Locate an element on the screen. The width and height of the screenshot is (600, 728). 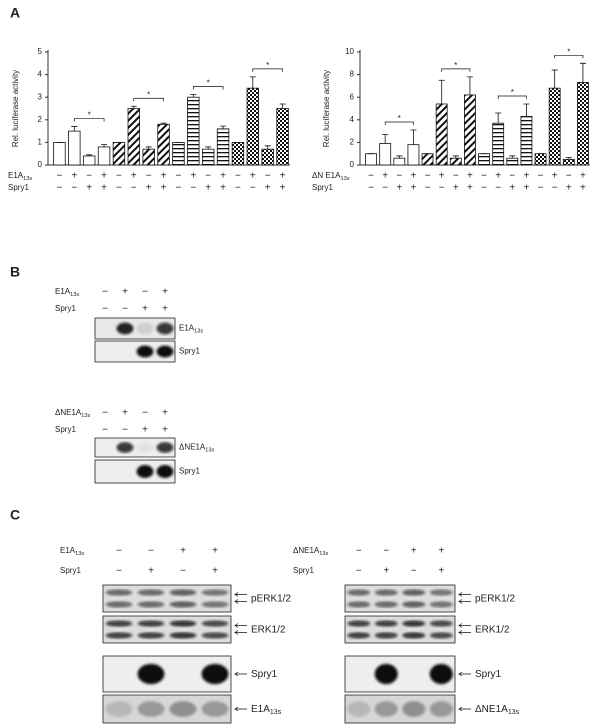
y-tick-label: 10 is located at coordinates (349, 51).